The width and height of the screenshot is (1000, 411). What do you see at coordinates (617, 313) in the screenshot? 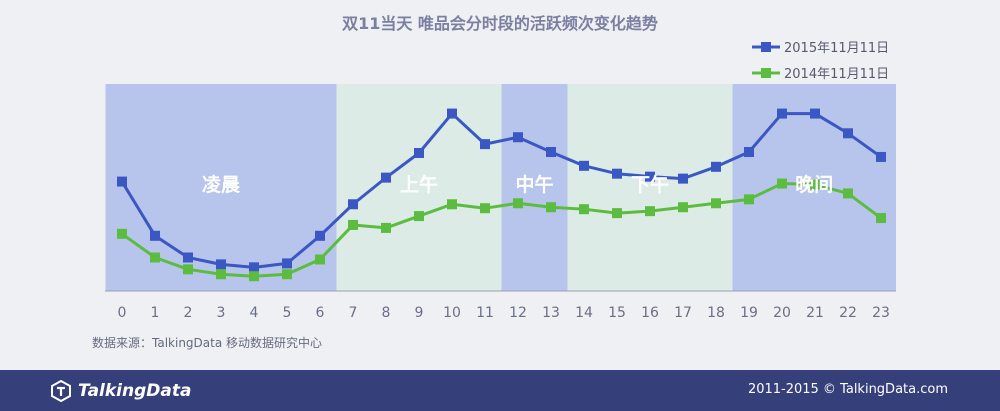
I see `x-tick-label: 15` at bounding box center [617, 313].